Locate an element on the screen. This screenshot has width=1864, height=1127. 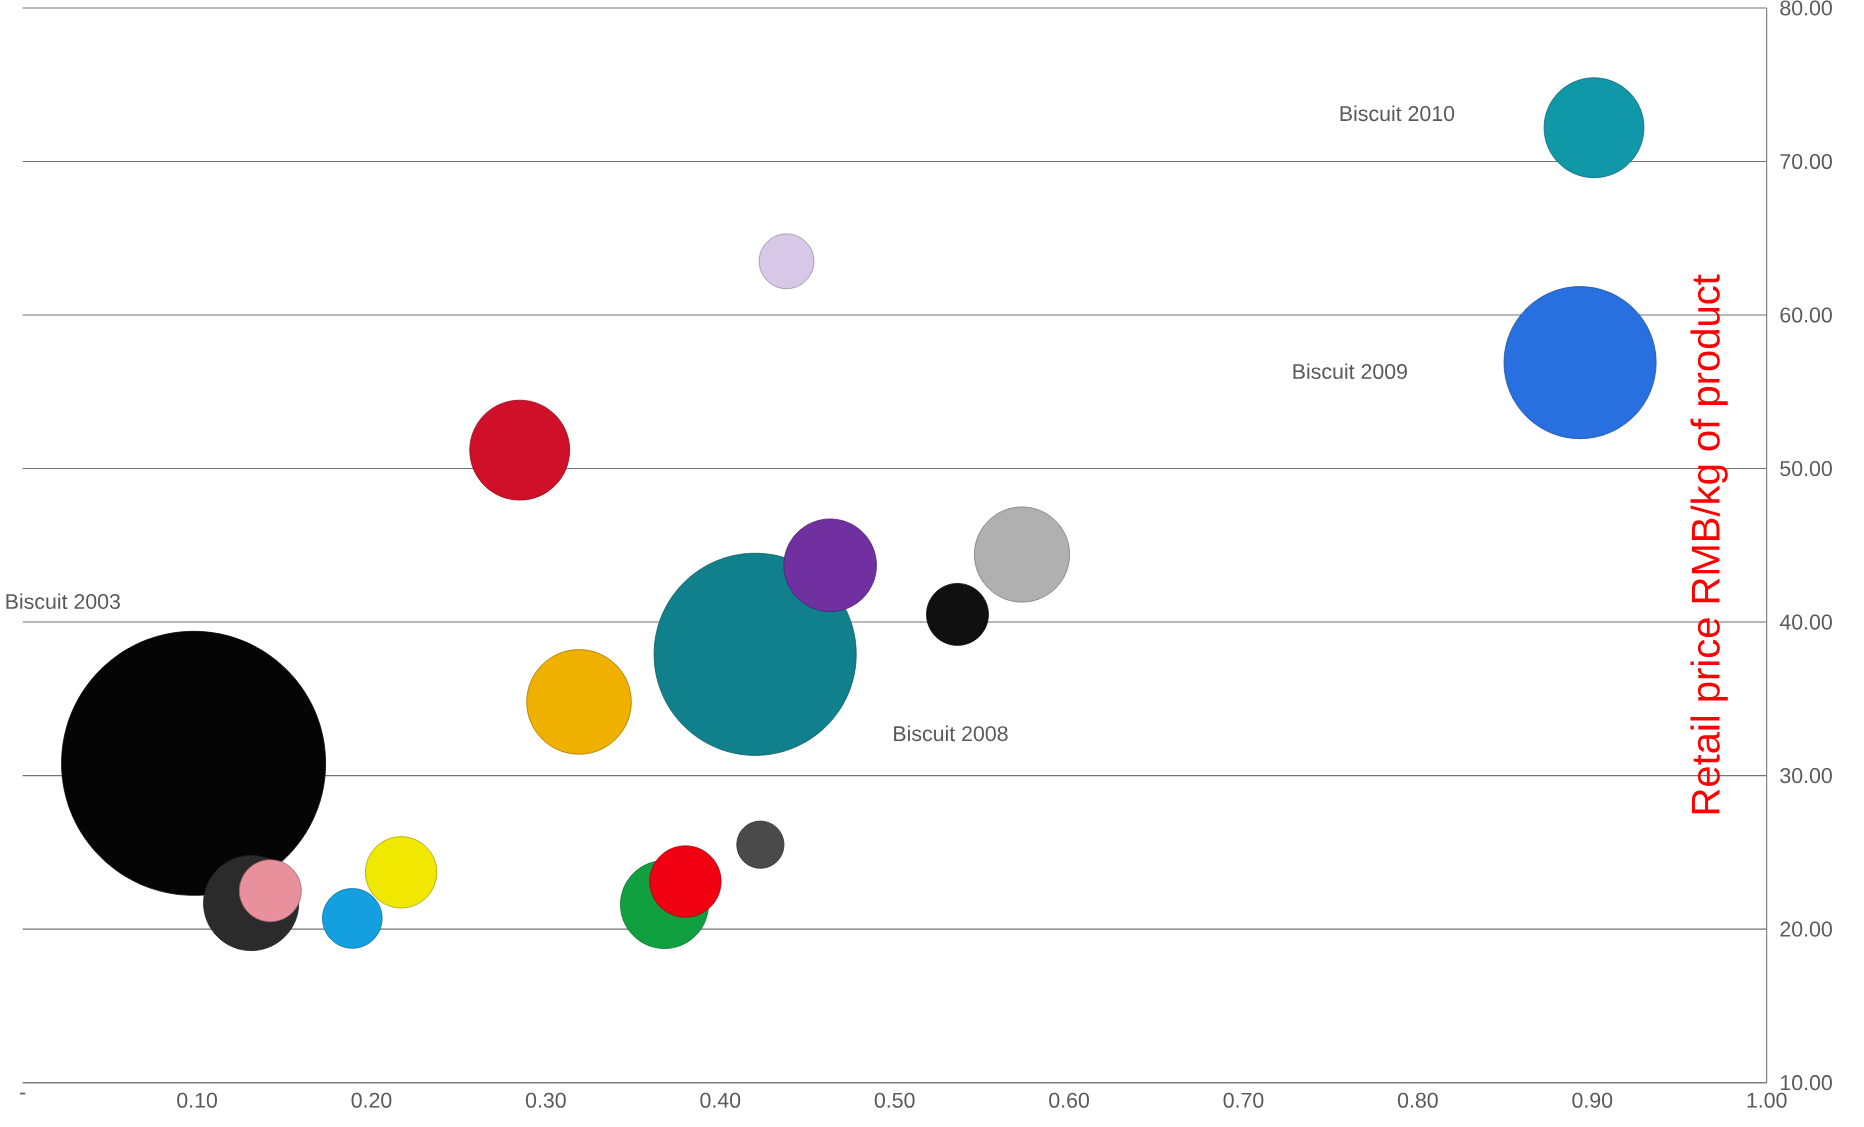
x-tick-label: 0.50 is located at coordinates (894, 1100).